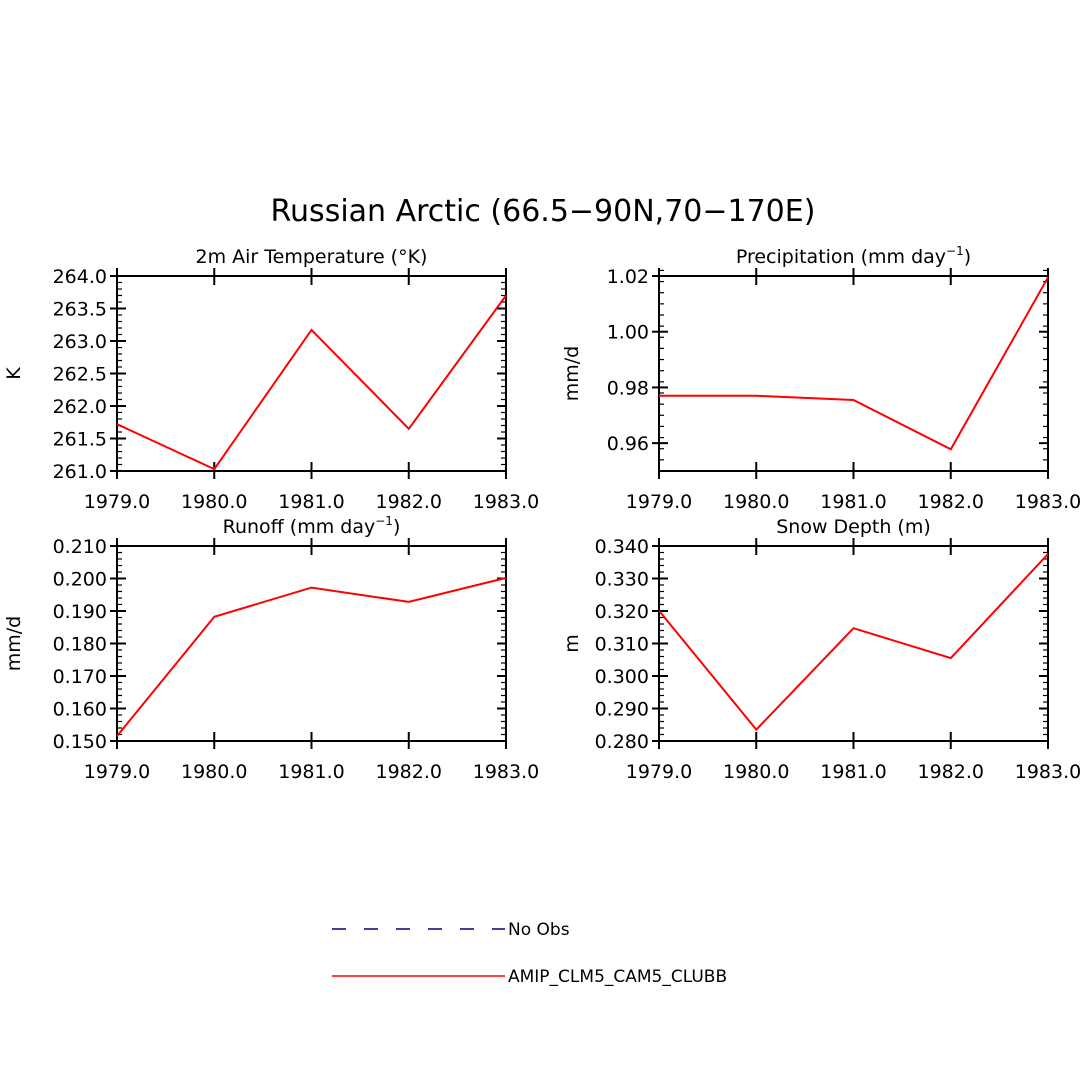  Describe the element at coordinates (80, 375) in the screenshot. I see `y-tick-label: 262.5` at that location.